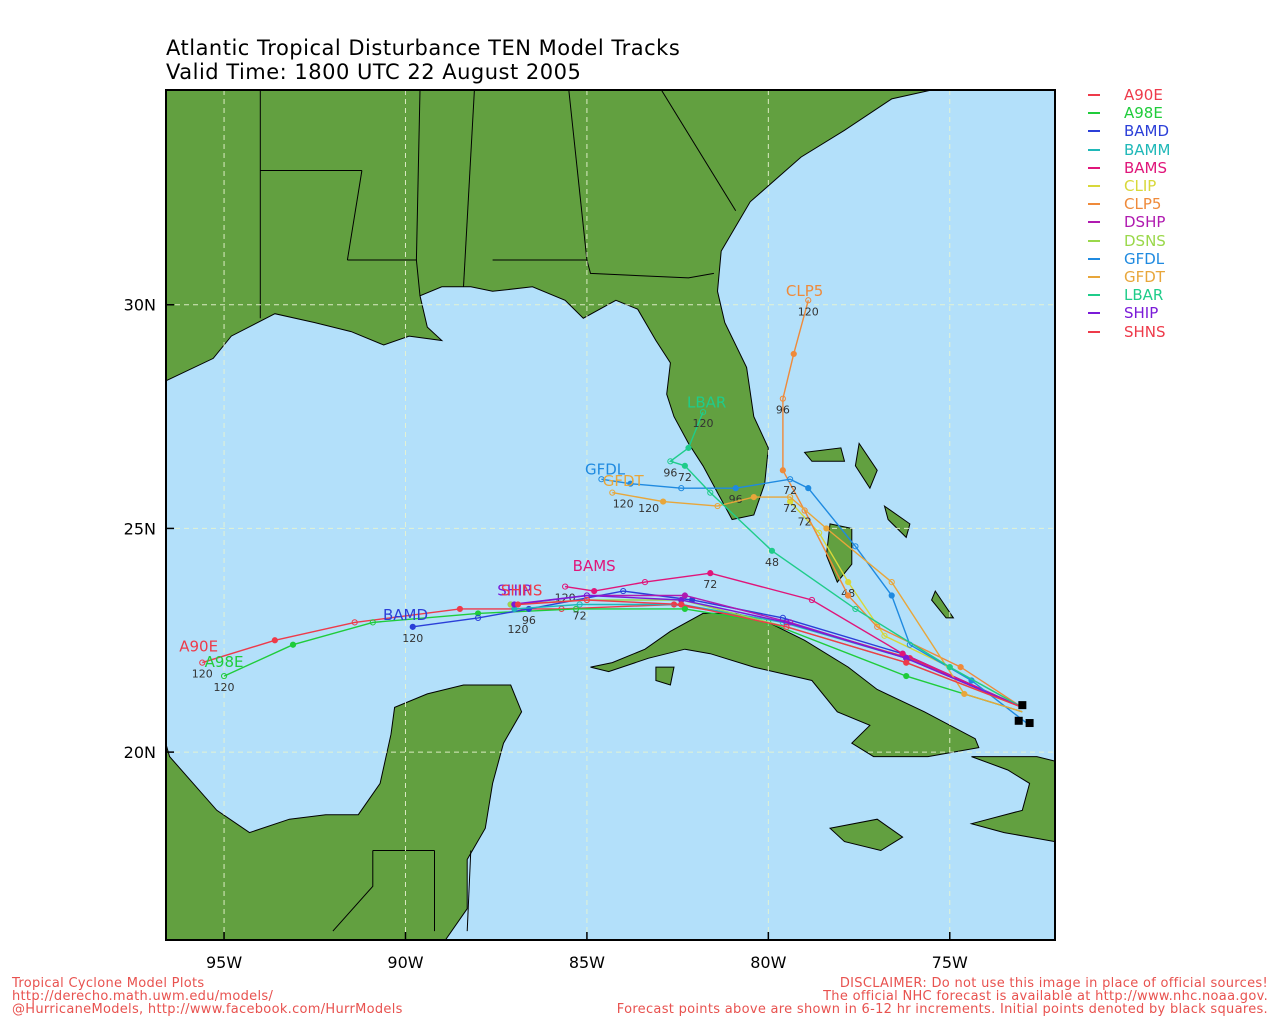  Describe the element at coordinates (1129, 277) in the screenshot. I see `legend-item-gfdt: GFDT` at that location.